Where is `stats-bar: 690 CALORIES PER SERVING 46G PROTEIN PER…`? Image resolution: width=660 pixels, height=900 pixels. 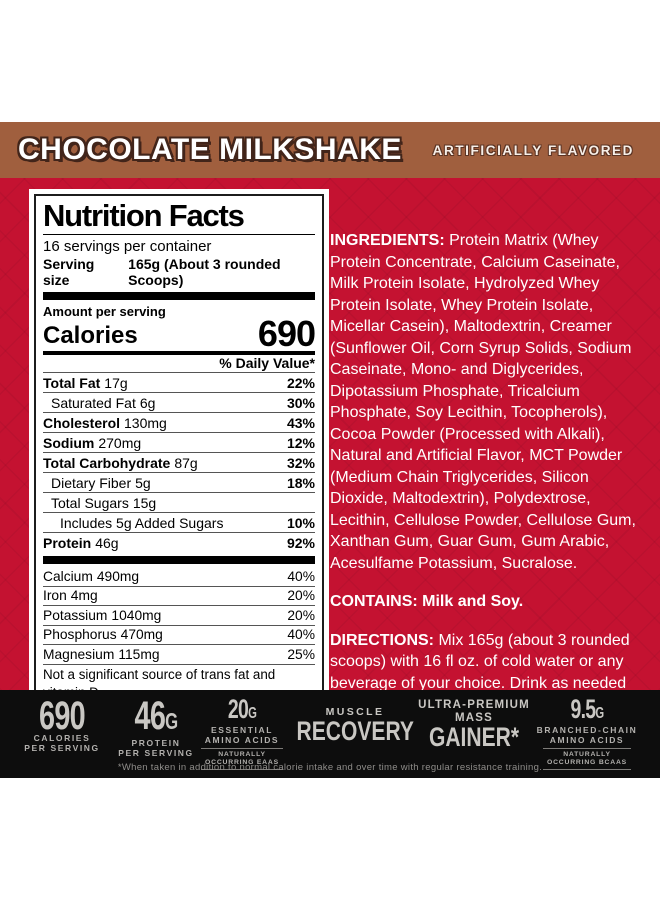 stats-bar: 690 CALORIES PER SERVING 46G PROTEIN PER… is located at coordinates (330, 734).